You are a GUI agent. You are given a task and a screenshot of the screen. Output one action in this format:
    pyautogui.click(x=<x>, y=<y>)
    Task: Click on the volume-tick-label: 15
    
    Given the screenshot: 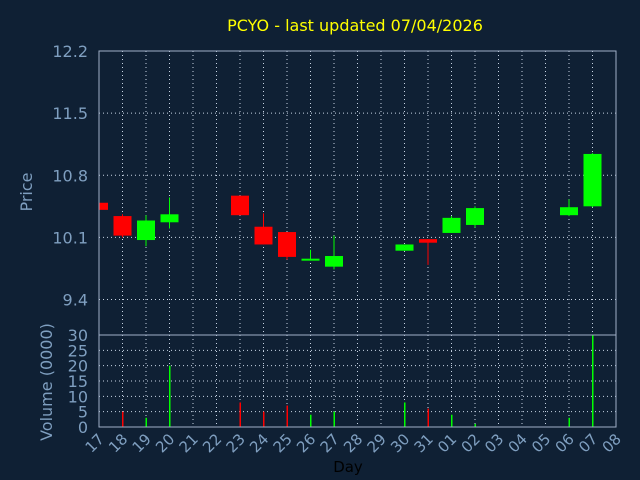 What is the action you would take?
    pyautogui.click(x=78, y=381)
    